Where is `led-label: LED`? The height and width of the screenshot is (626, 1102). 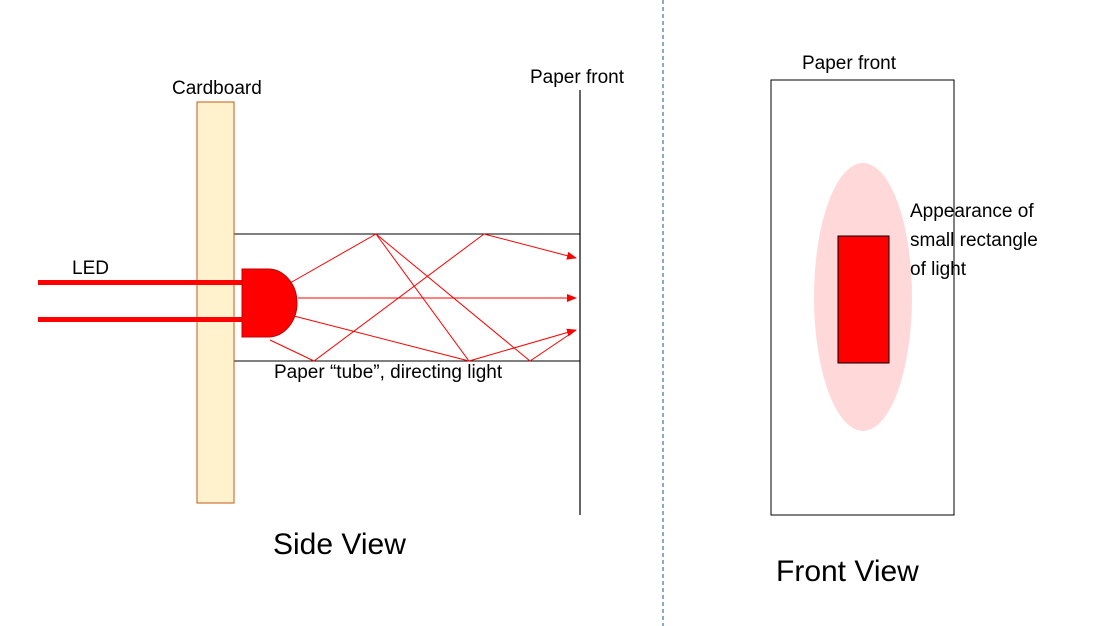
led-label: LED is located at coordinates (90, 268).